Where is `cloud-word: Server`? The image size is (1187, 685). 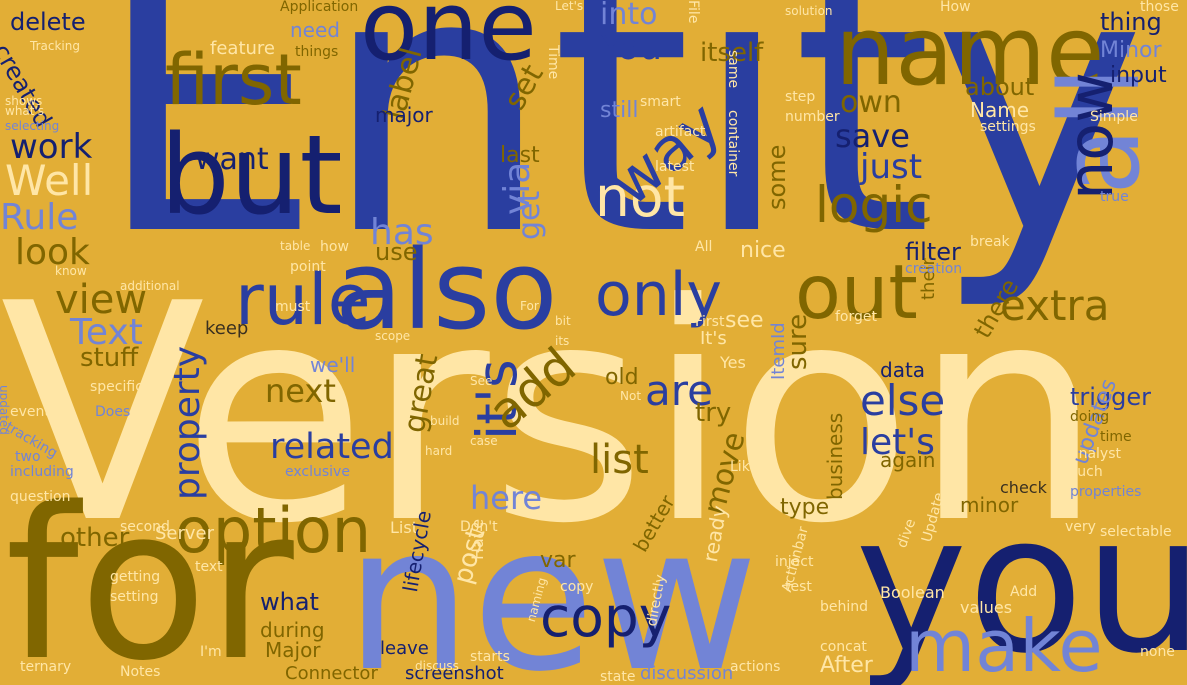
cloud-word: Server is located at coordinates (185, 533).